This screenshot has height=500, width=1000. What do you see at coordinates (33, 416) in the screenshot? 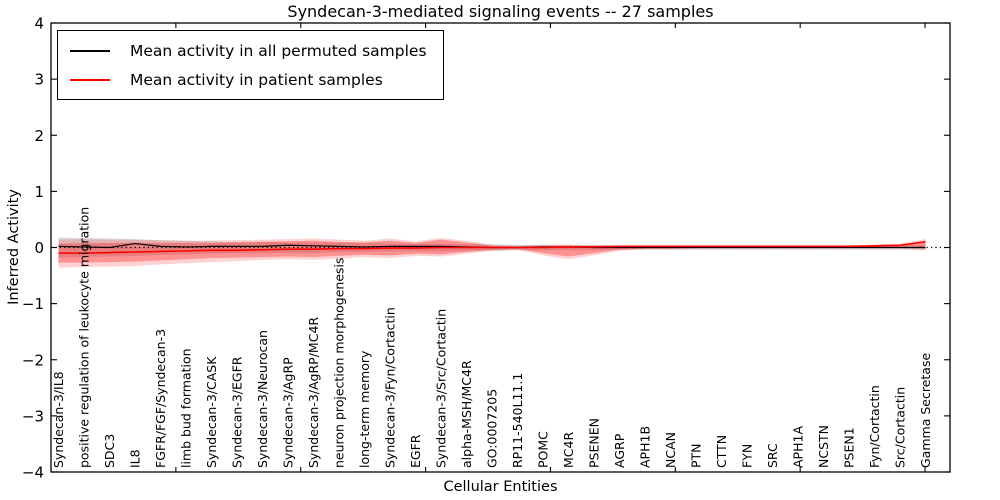
I see `y-tick-label: −3` at bounding box center [33, 416].